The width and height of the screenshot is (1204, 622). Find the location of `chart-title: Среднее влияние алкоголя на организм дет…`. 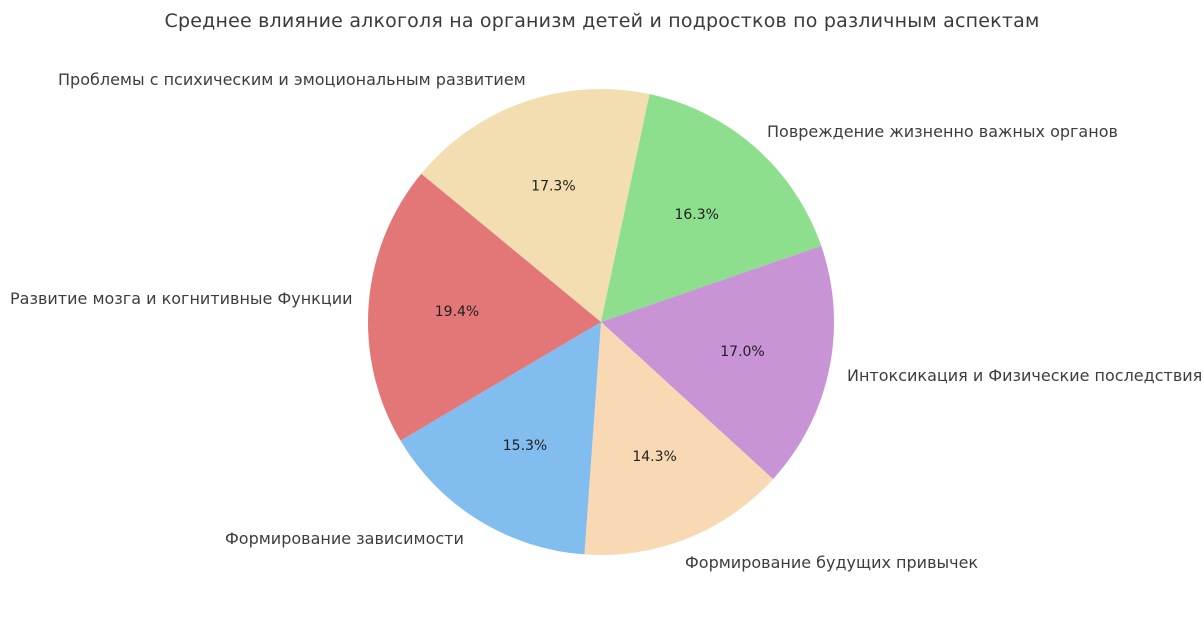

chart-title: Среднее влияние алкоголя на организм дет… is located at coordinates (602, 21).